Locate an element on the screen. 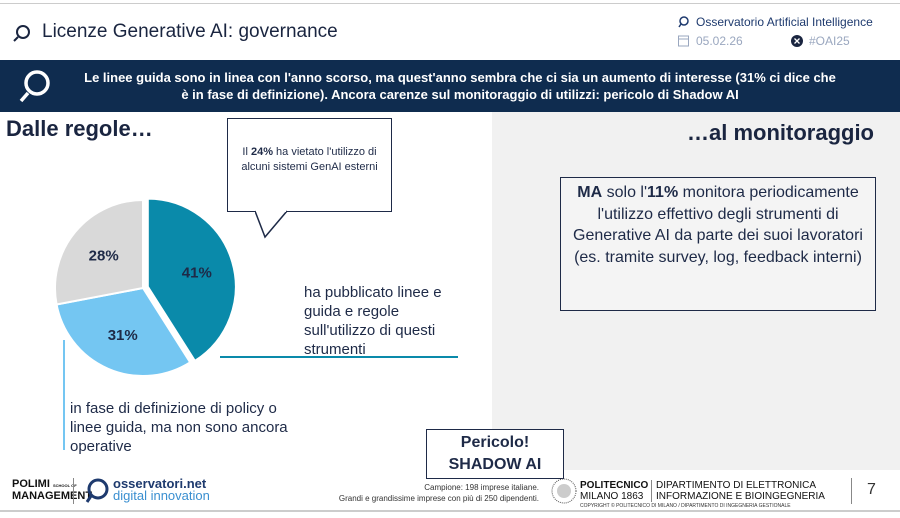  box-bold-ma: MA is located at coordinates (590, 192).